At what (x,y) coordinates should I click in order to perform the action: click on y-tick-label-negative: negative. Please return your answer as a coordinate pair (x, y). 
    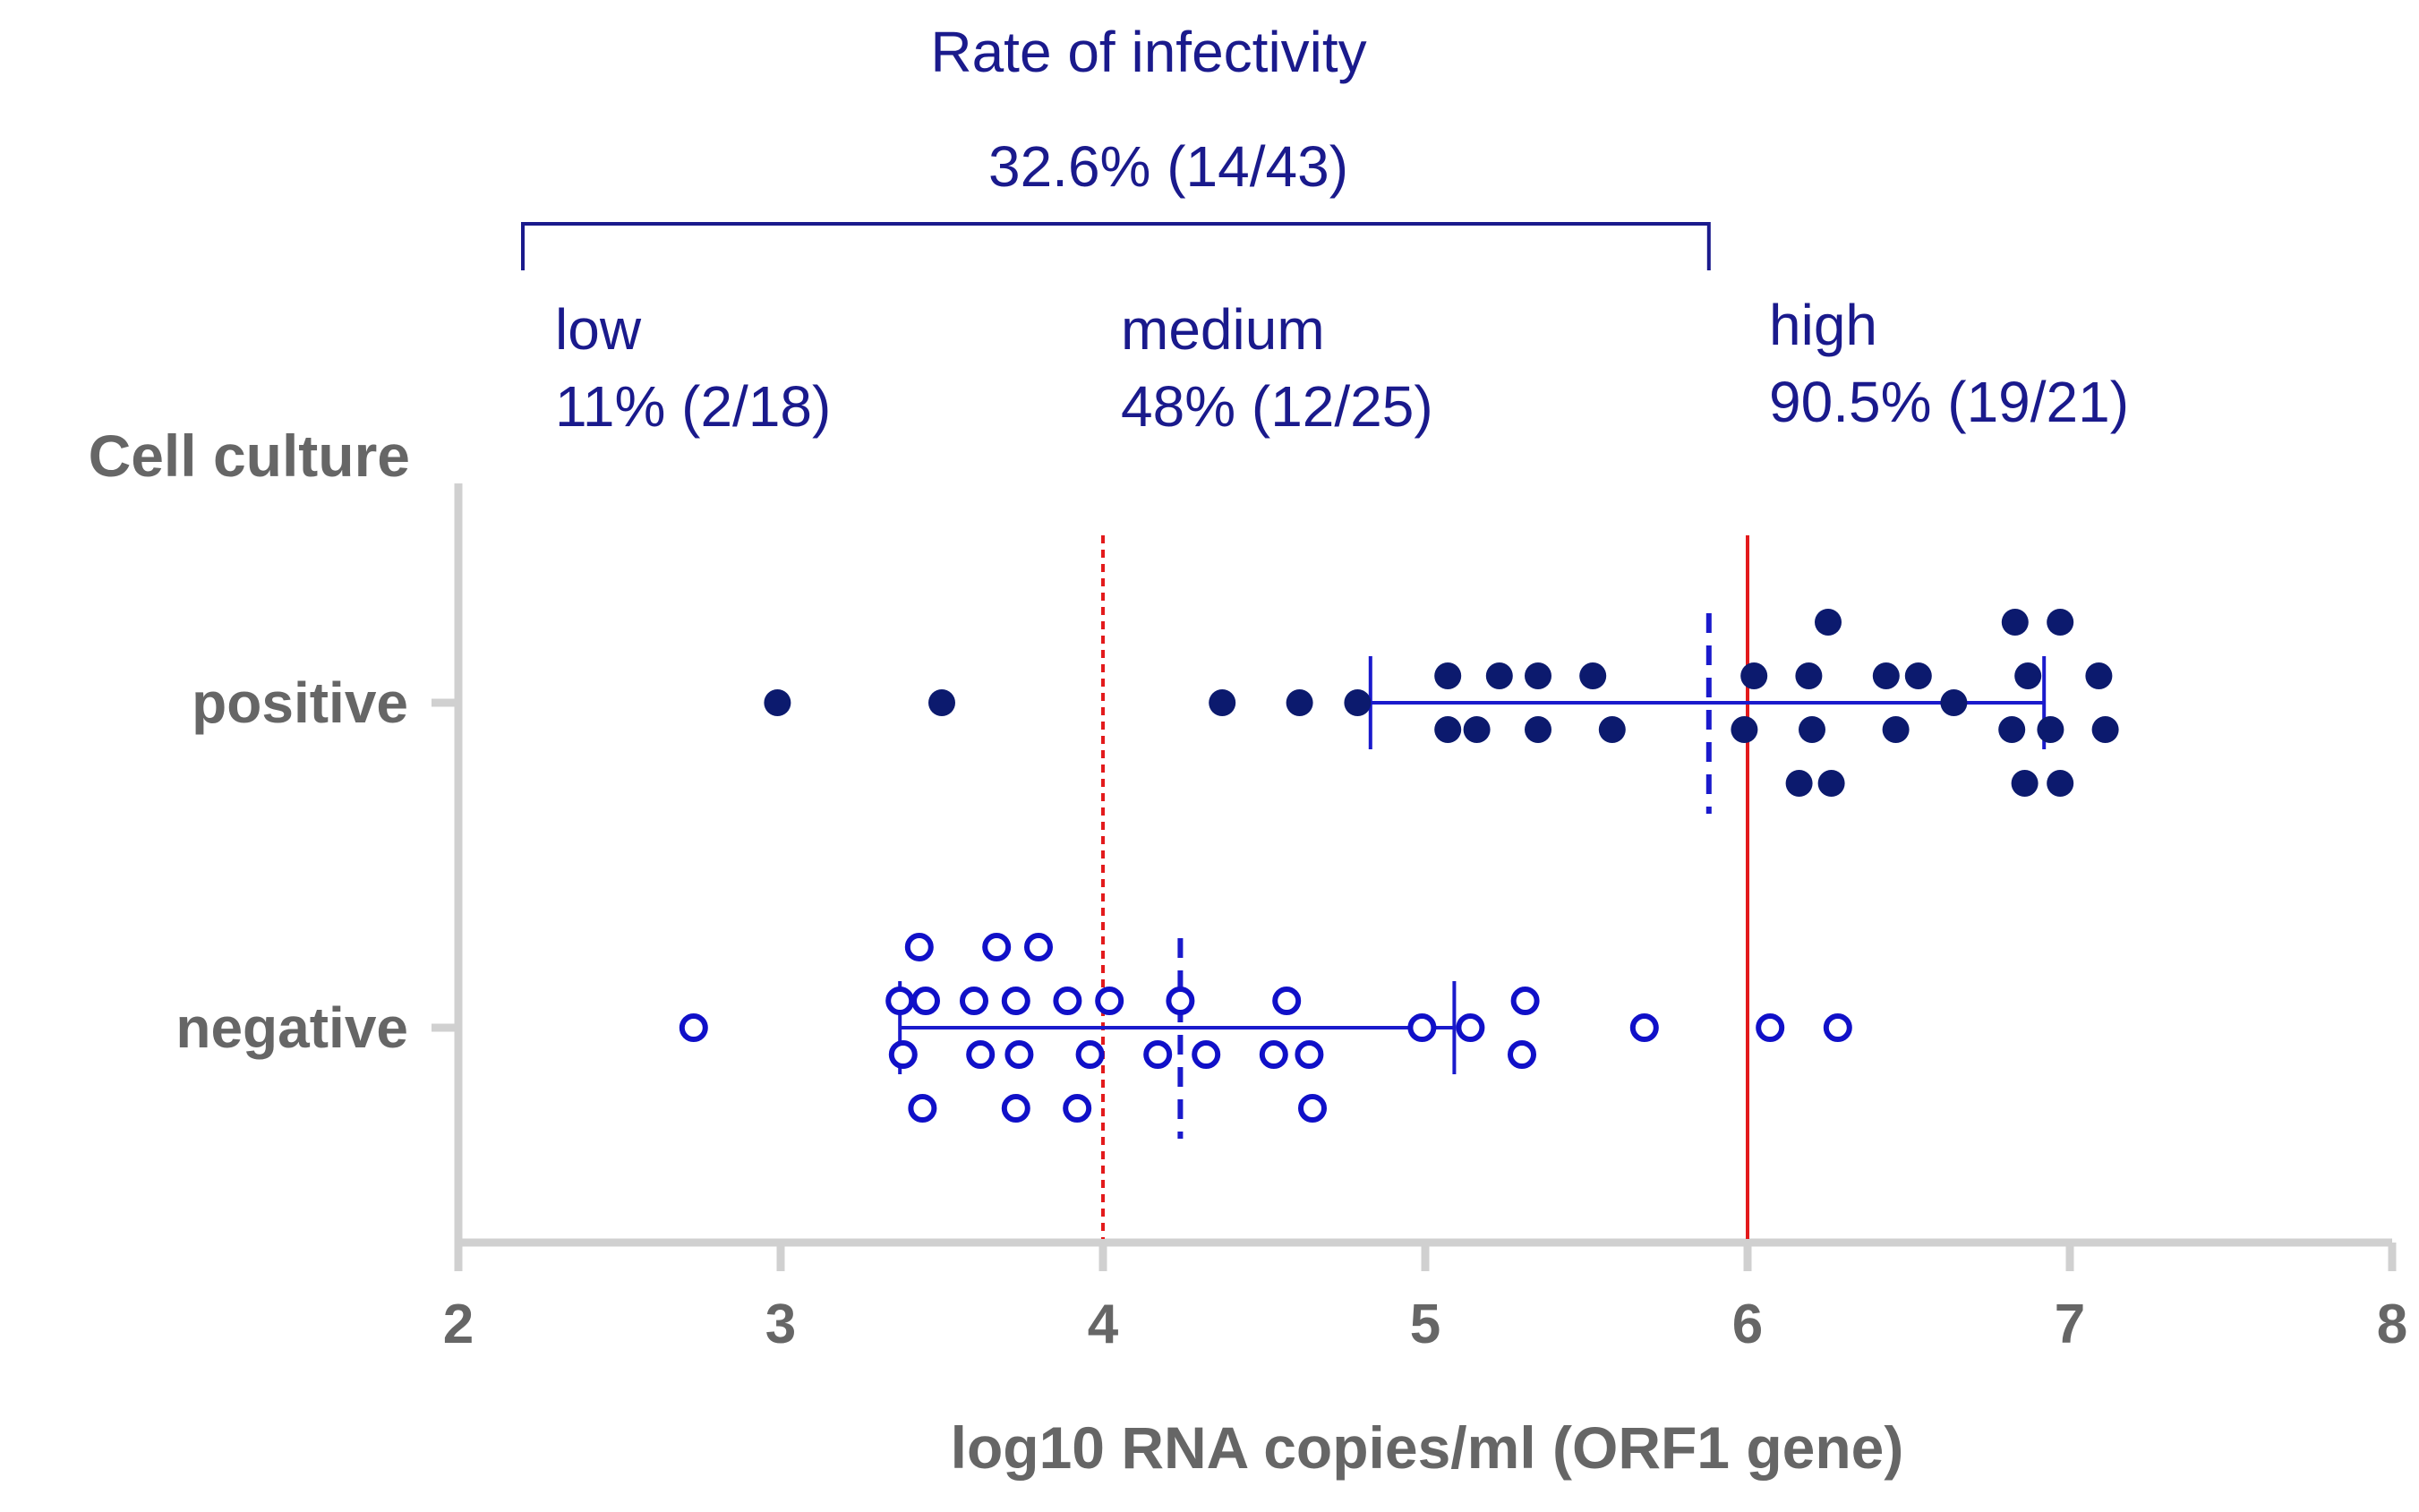
    Looking at the image, I should click on (291, 1027).